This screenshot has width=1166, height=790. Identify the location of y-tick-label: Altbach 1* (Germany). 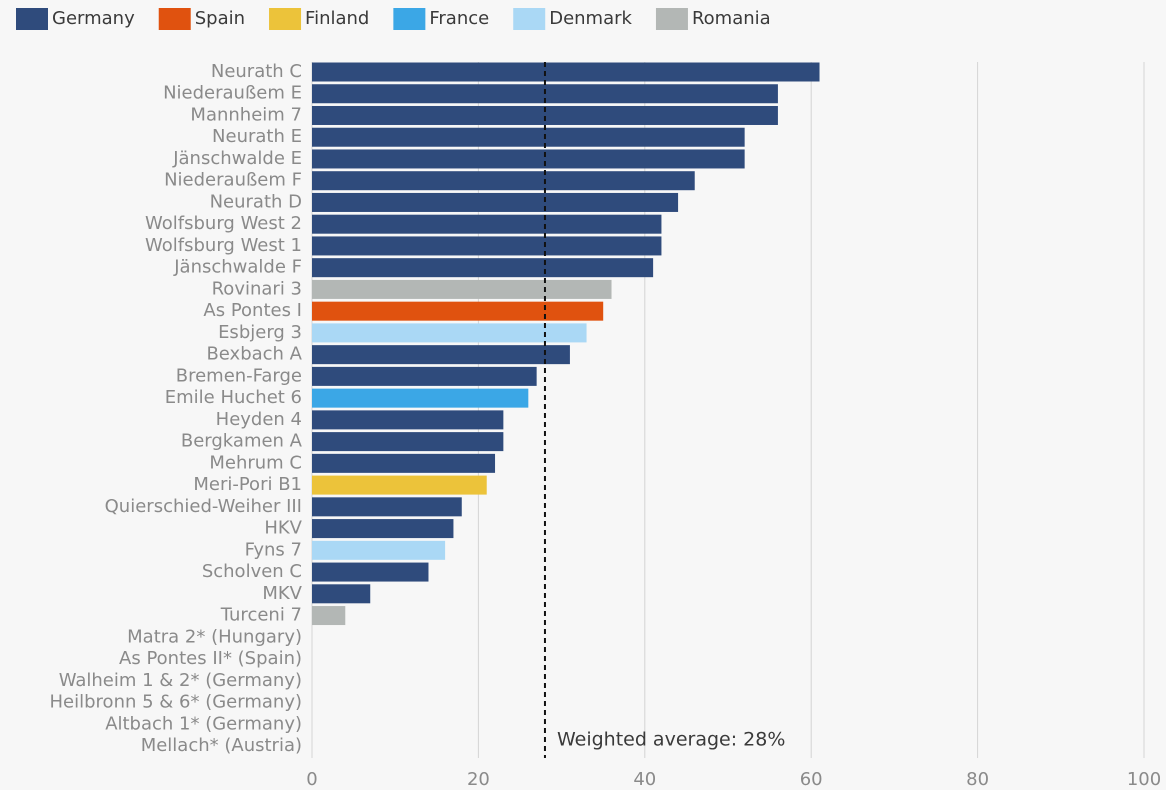
(203, 723).